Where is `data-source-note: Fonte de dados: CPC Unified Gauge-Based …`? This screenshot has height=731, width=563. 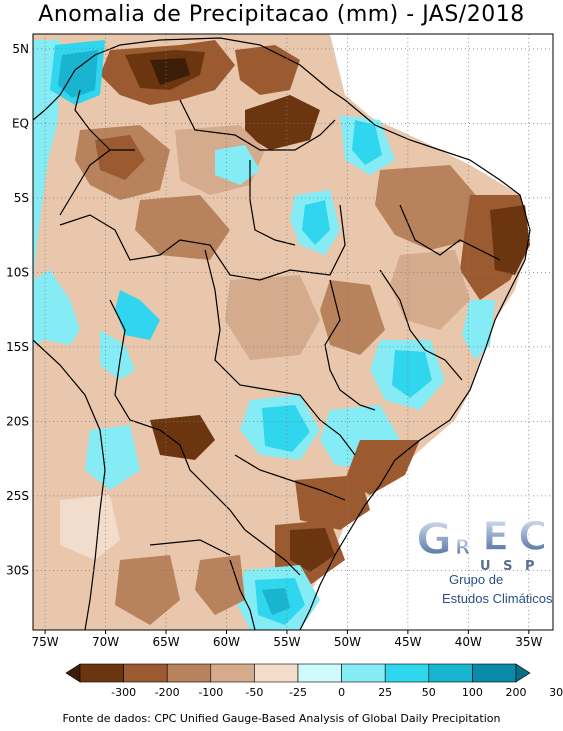 data-source-note: Fonte de dados: CPC Unified Gauge-Based … is located at coordinates (281, 718).